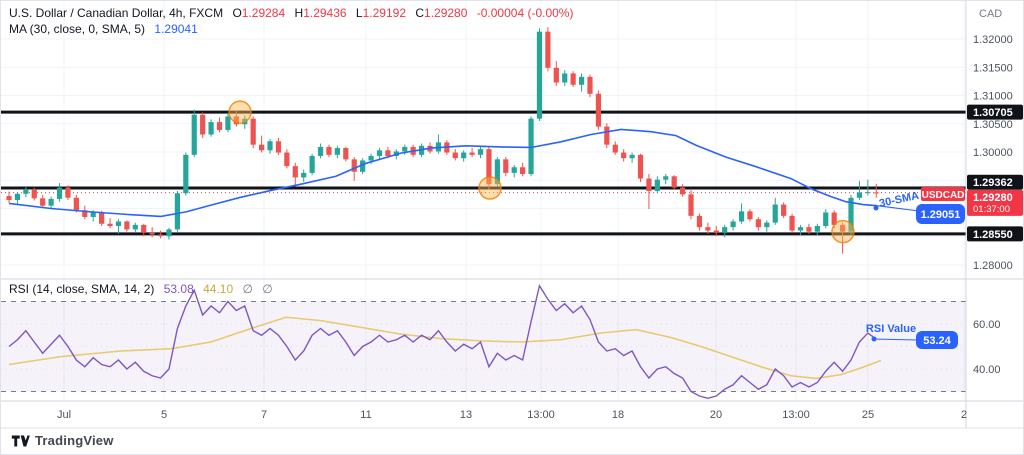  I want to click on time-tick-label: 13, so click(466, 415).